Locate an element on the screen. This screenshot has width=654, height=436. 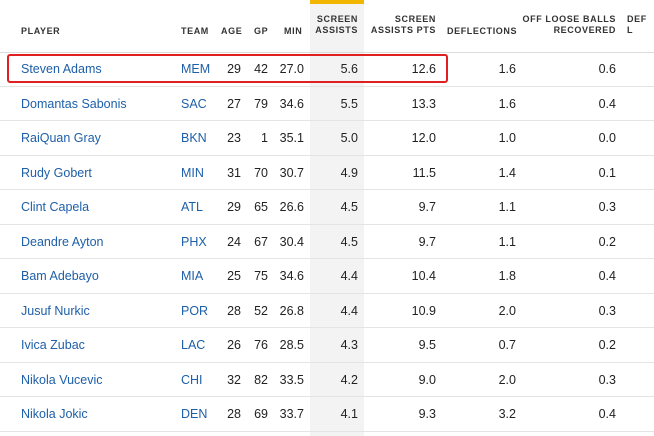
player-name: Clint Capela is located at coordinates (55, 207).